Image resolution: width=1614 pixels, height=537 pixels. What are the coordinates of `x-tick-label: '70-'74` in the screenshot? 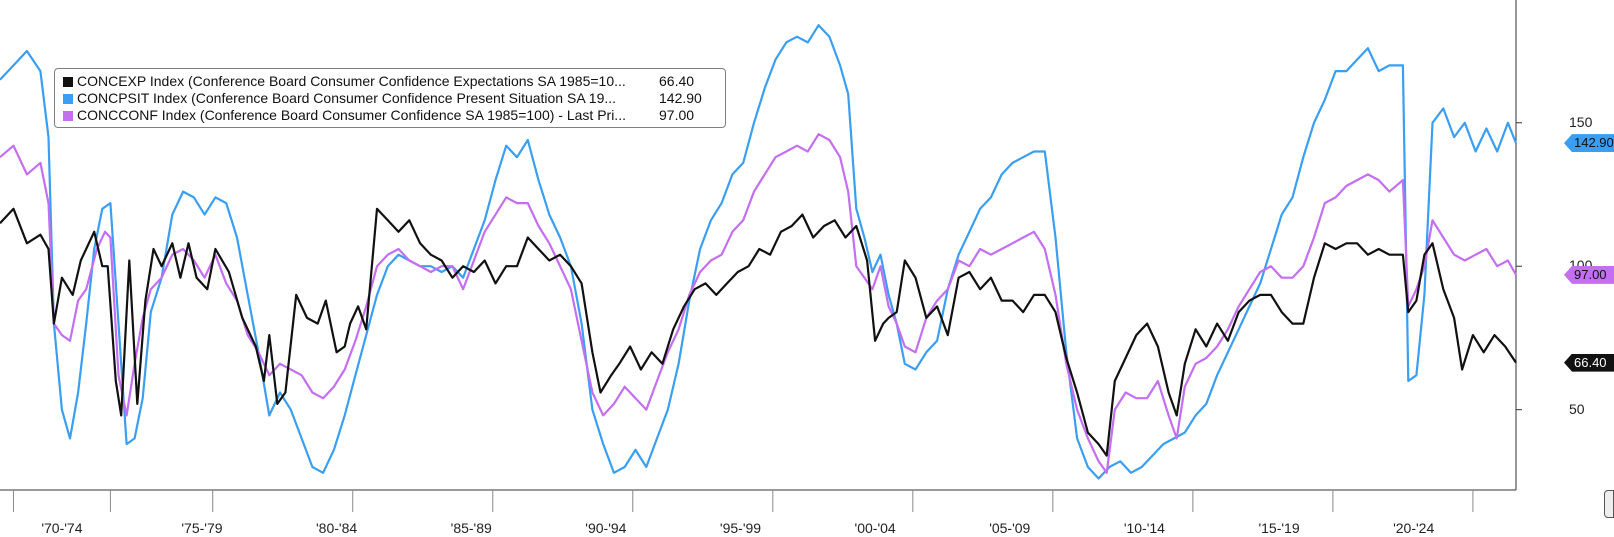 It's located at (62, 528).